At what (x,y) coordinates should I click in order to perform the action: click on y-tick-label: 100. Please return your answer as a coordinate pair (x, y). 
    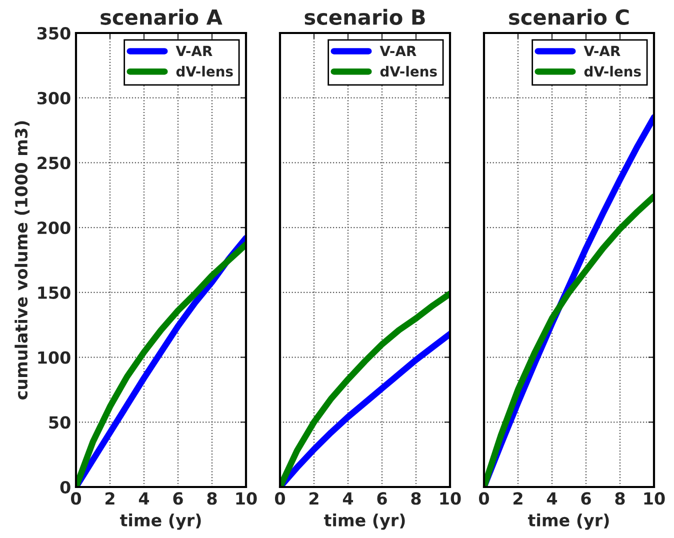
    Looking at the image, I should click on (54, 357).